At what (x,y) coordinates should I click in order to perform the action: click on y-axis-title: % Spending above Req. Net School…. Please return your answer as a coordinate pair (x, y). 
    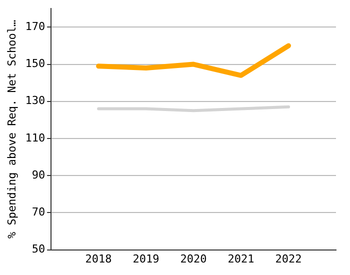
    Looking at the image, I should click on (11, 129).